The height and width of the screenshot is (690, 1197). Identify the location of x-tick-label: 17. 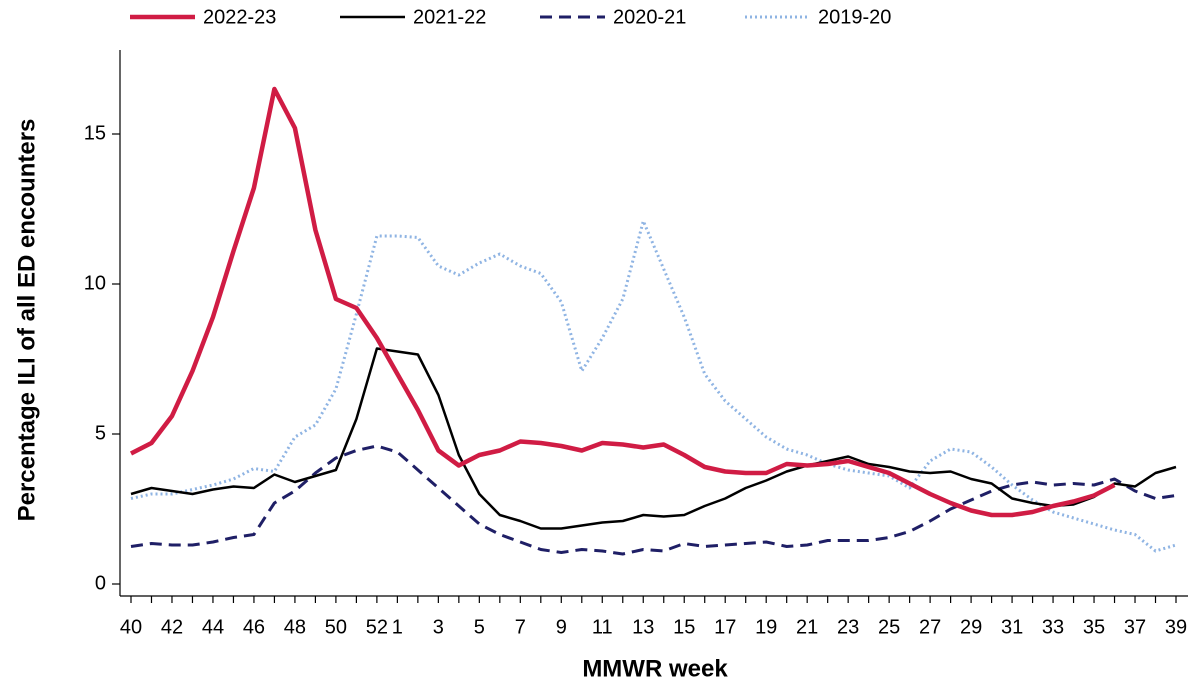
(725, 627).